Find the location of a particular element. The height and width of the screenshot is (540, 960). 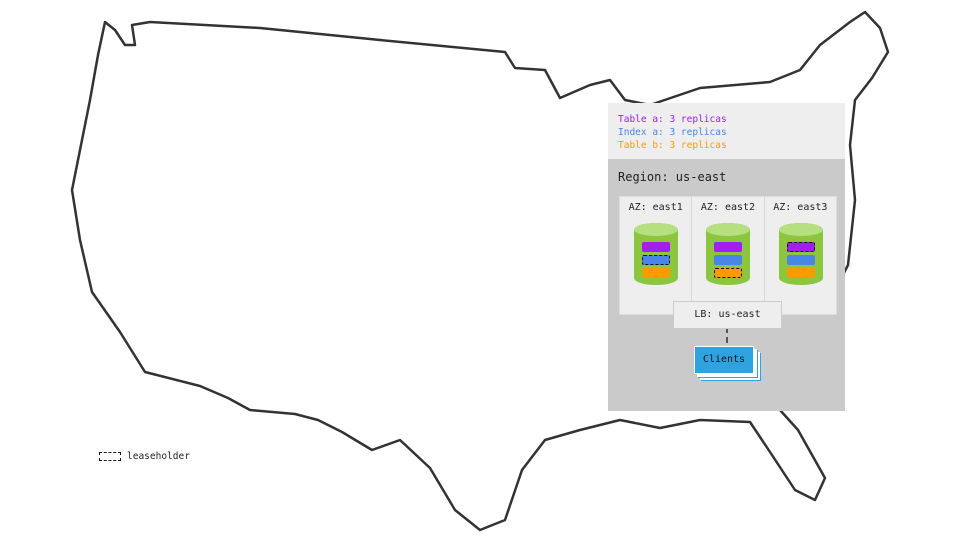

az-east2: AZ: east2 is located at coordinates (728, 255).